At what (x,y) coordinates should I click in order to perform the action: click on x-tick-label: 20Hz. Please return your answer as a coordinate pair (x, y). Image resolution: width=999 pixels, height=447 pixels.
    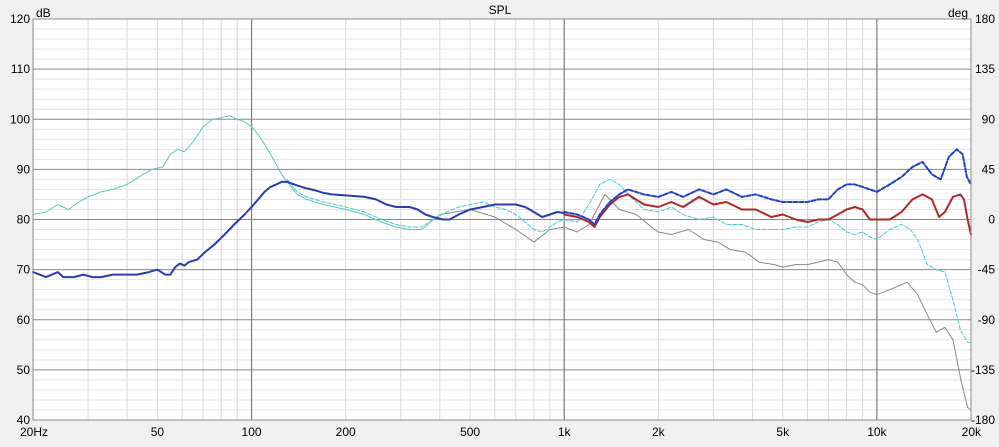
    Looking at the image, I should click on (34, 432).